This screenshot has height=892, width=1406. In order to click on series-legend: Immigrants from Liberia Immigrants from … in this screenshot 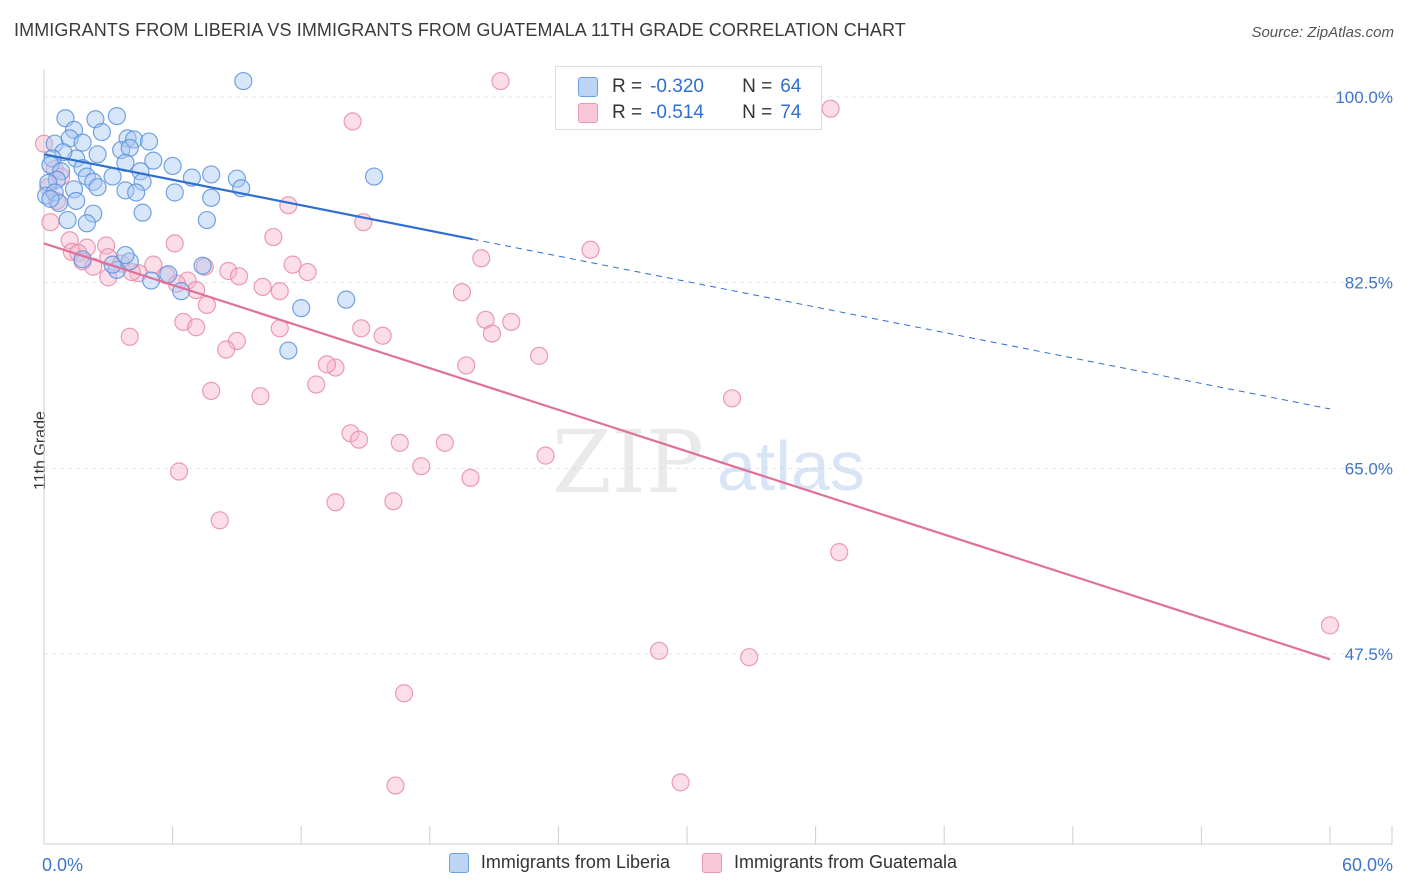, I will do `click(703, 862)`.